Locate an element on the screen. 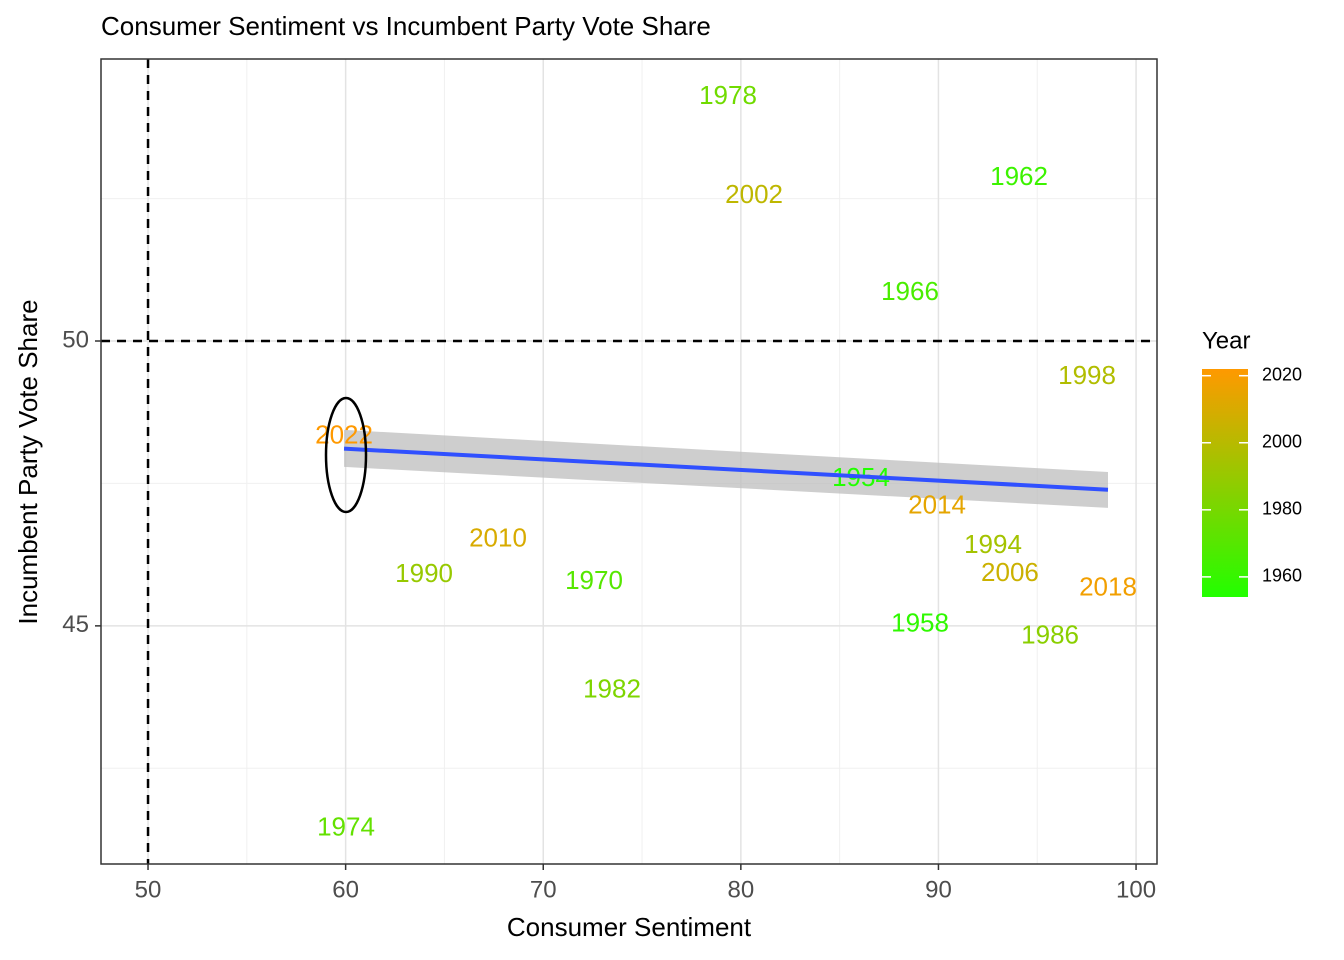  y-axis-label: Incumbent Party Vote Share is located at coordinates (28, 461).